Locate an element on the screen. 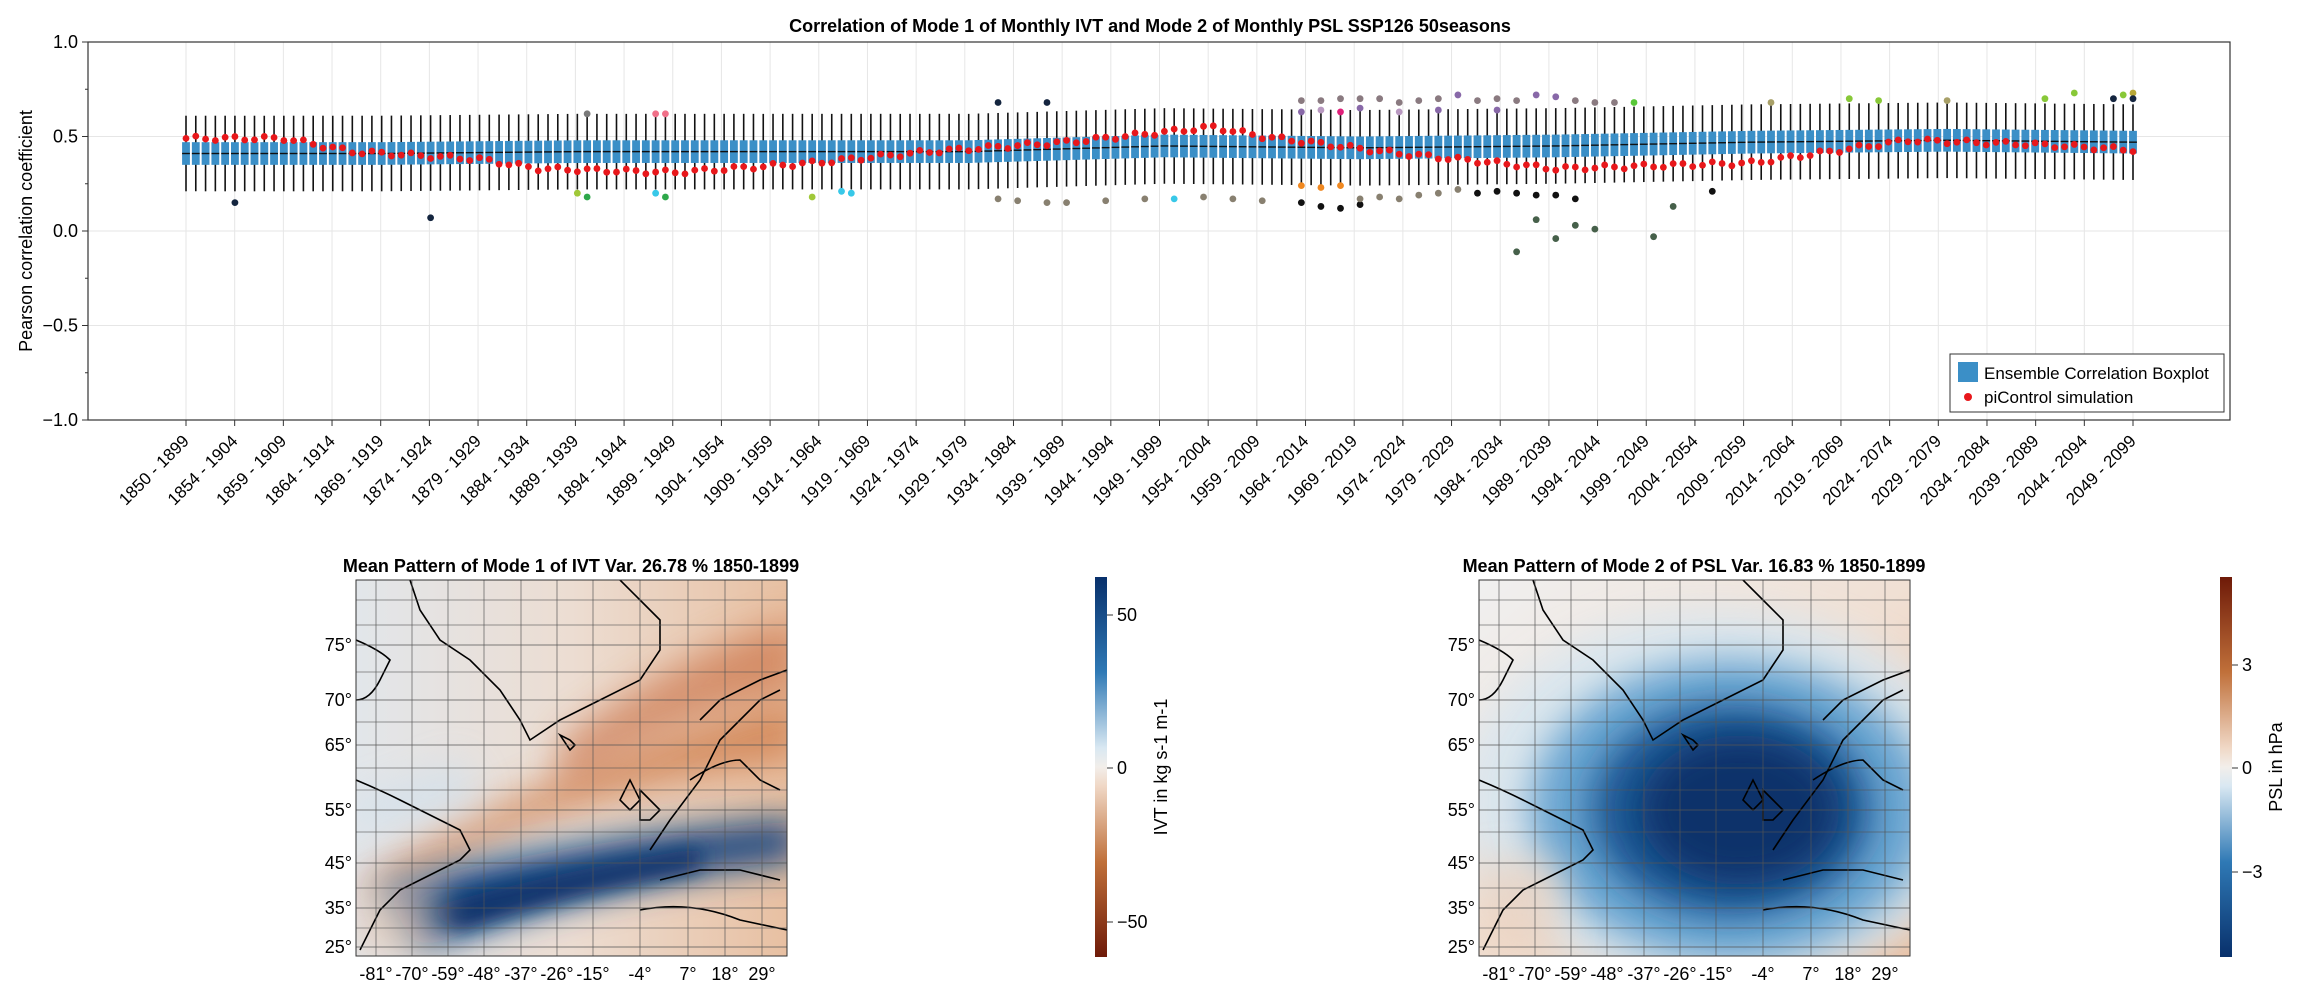 This screenshot has width=2300, height=1000. lon-tick-label: -70° is located at coordinates (411, 974).